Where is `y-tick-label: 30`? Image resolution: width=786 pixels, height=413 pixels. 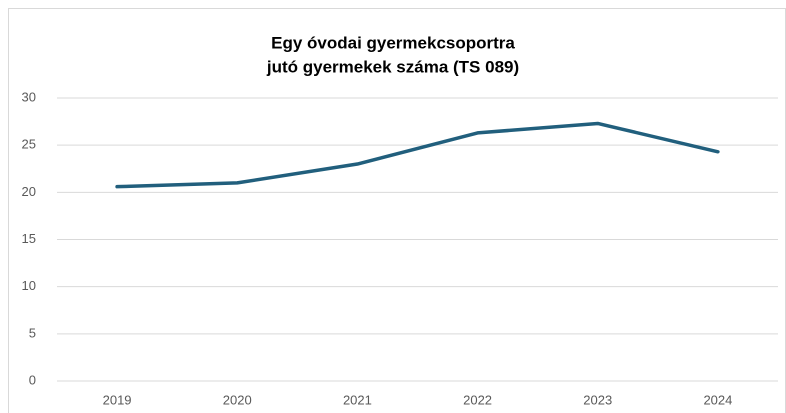 y-tick-label: 30 is located at coordinates (29, 96).